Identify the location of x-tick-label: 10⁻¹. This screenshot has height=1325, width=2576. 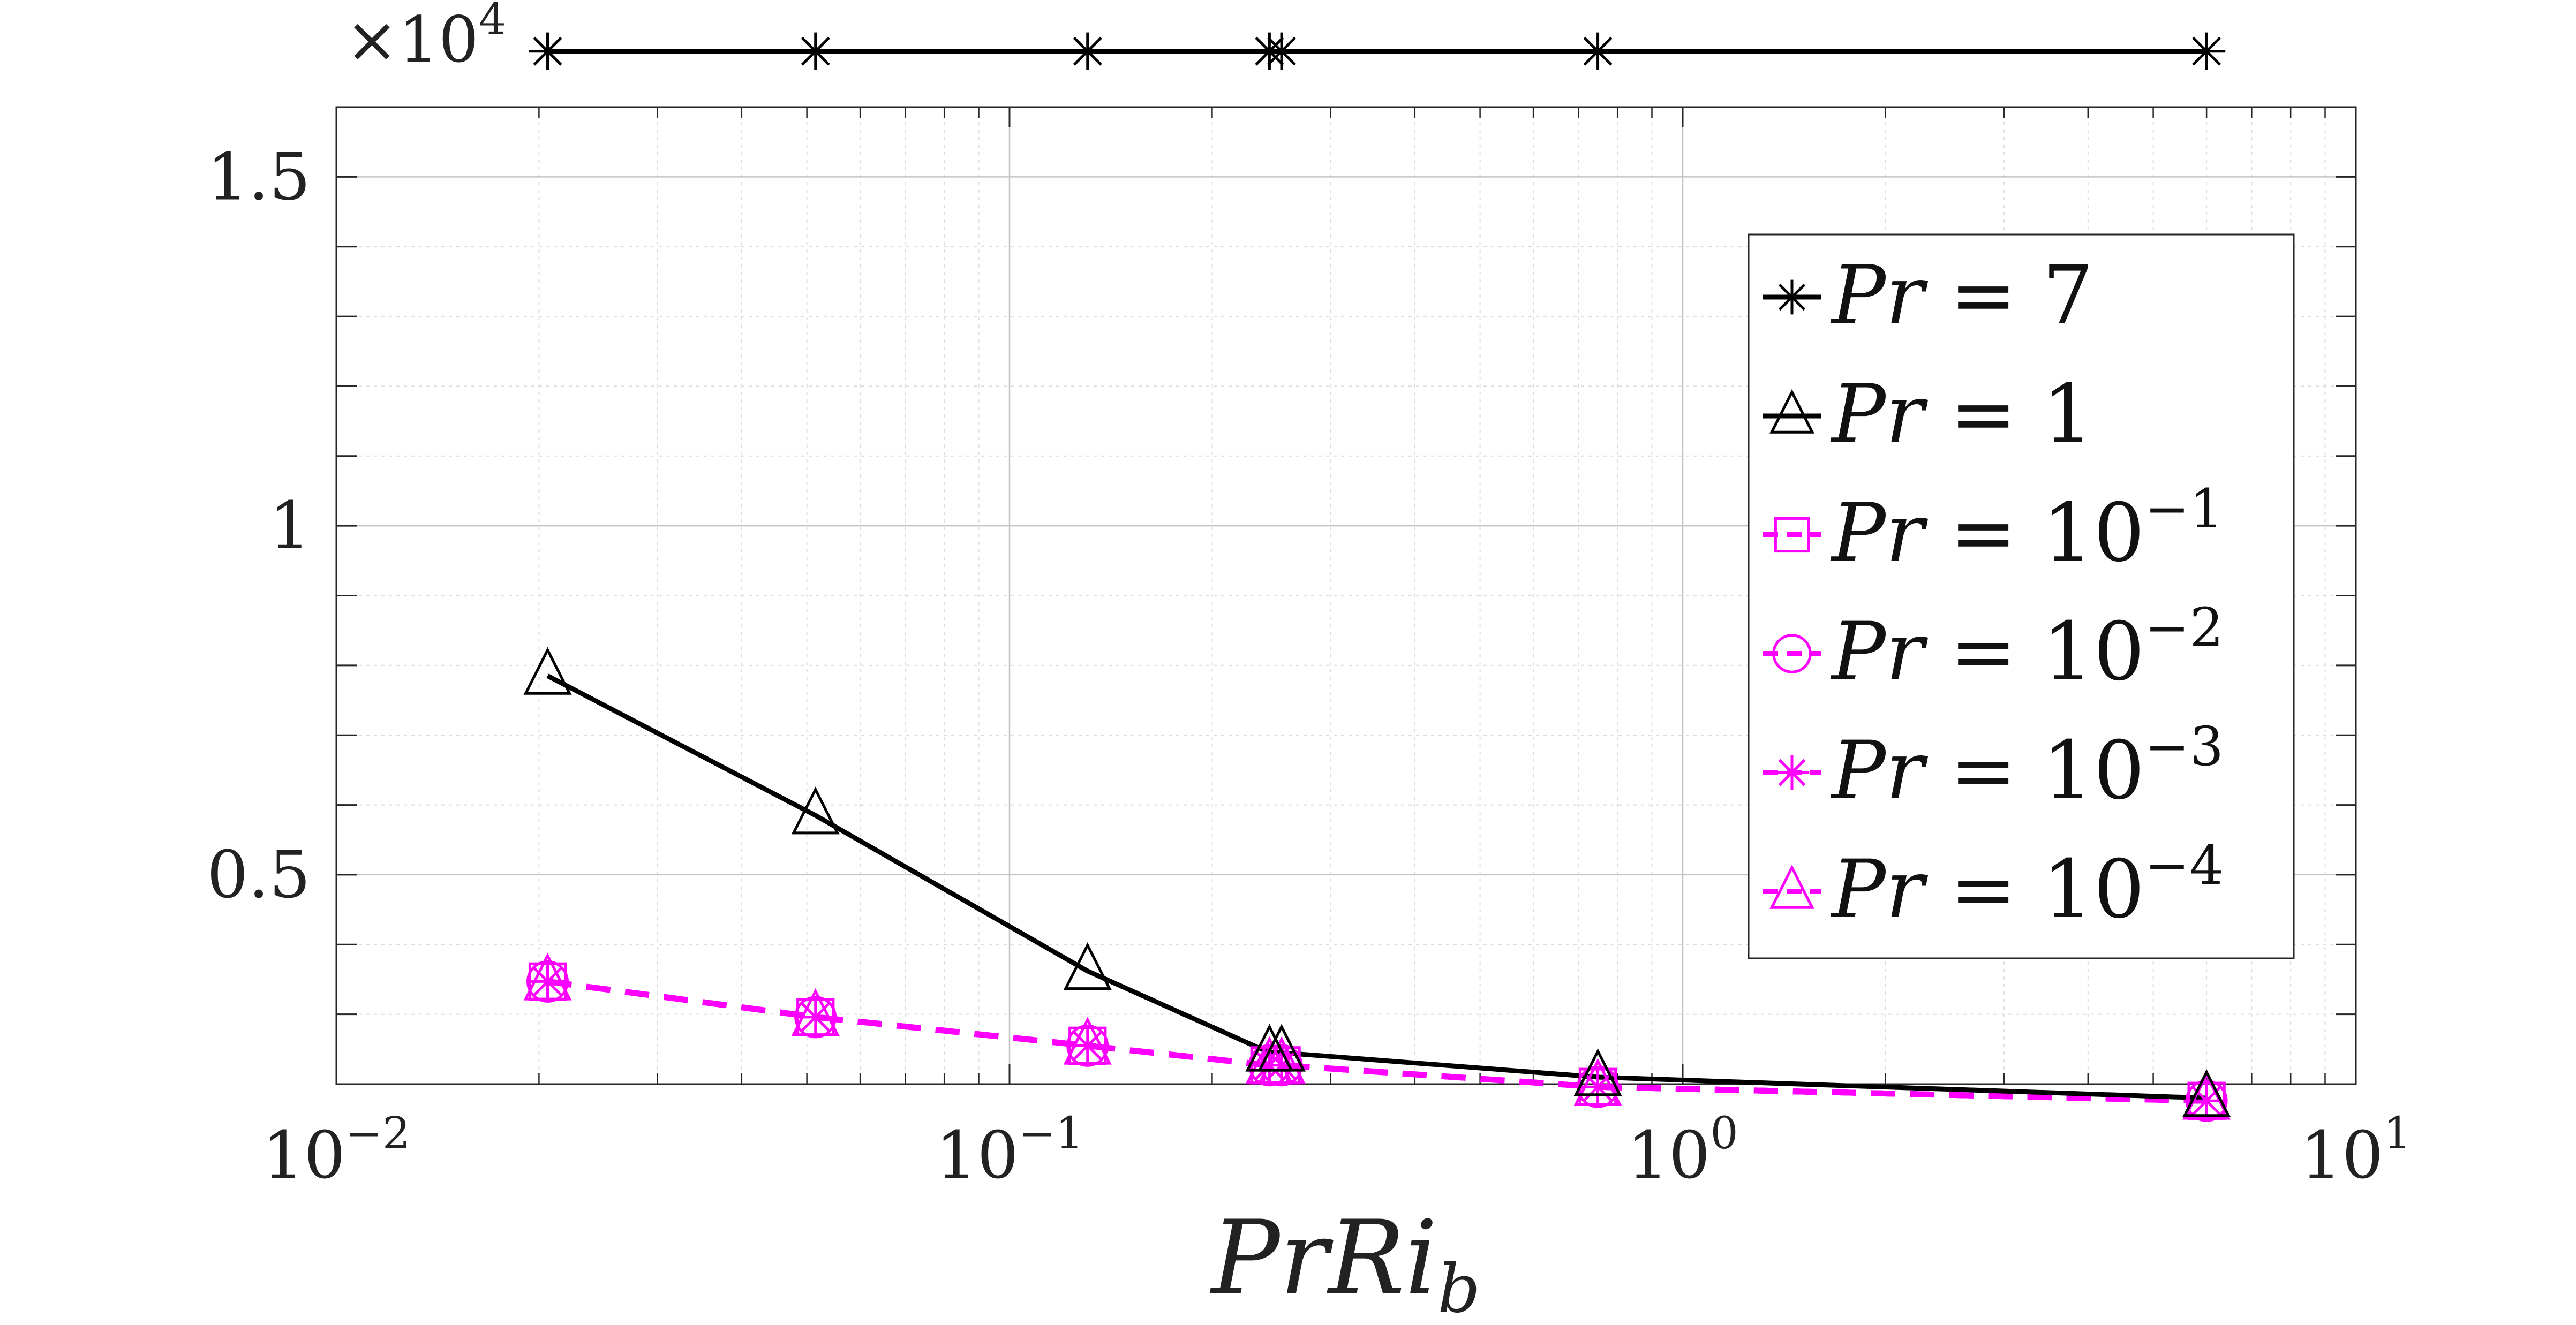
(1009, 1150).